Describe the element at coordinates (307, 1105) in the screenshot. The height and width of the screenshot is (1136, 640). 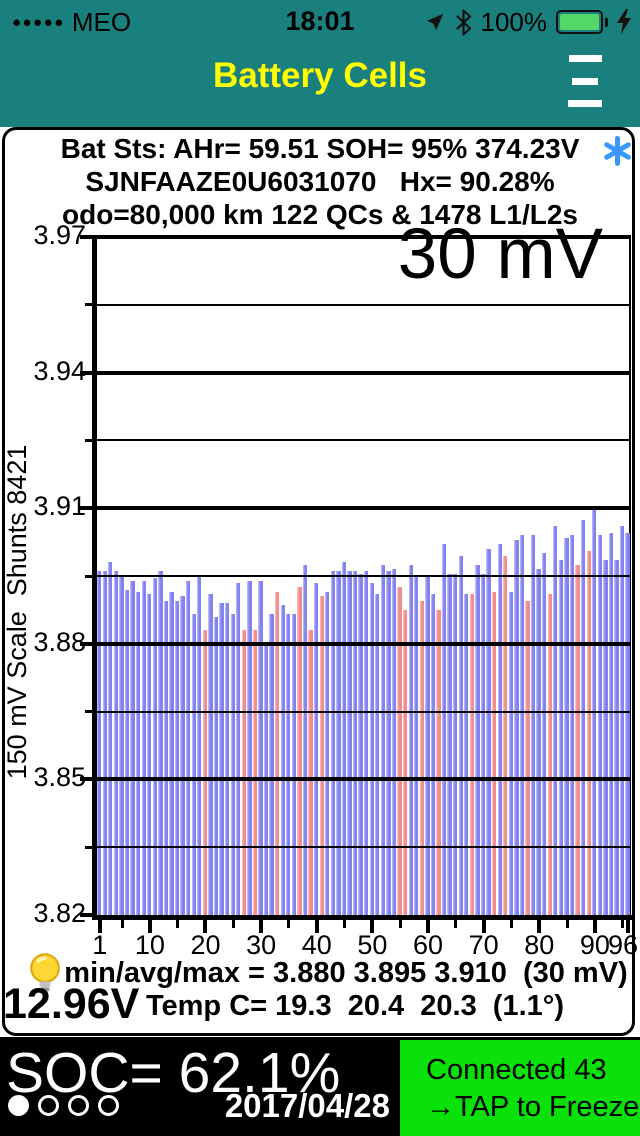
I see `date-label: 2017/04/28` at that location.